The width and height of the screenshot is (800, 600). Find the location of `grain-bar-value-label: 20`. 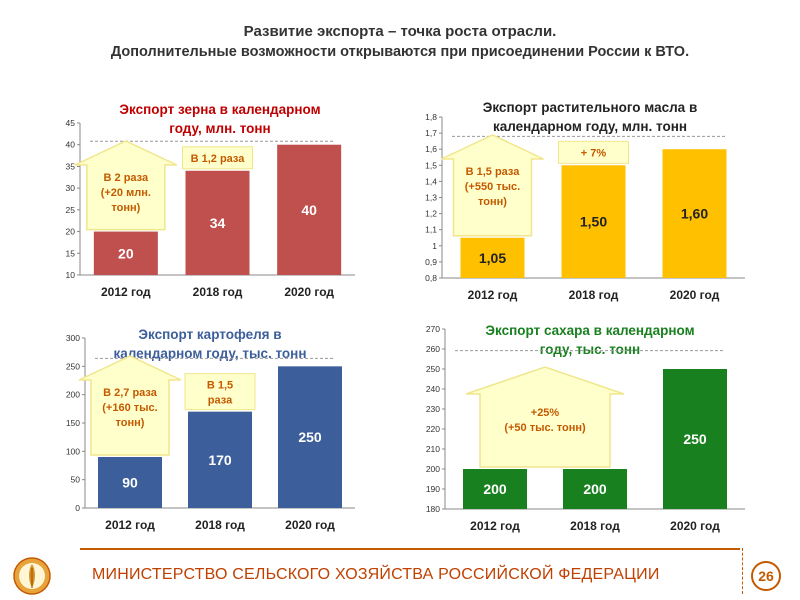

grain-bar-value-label: 20 is located at coordinates (126, 253).